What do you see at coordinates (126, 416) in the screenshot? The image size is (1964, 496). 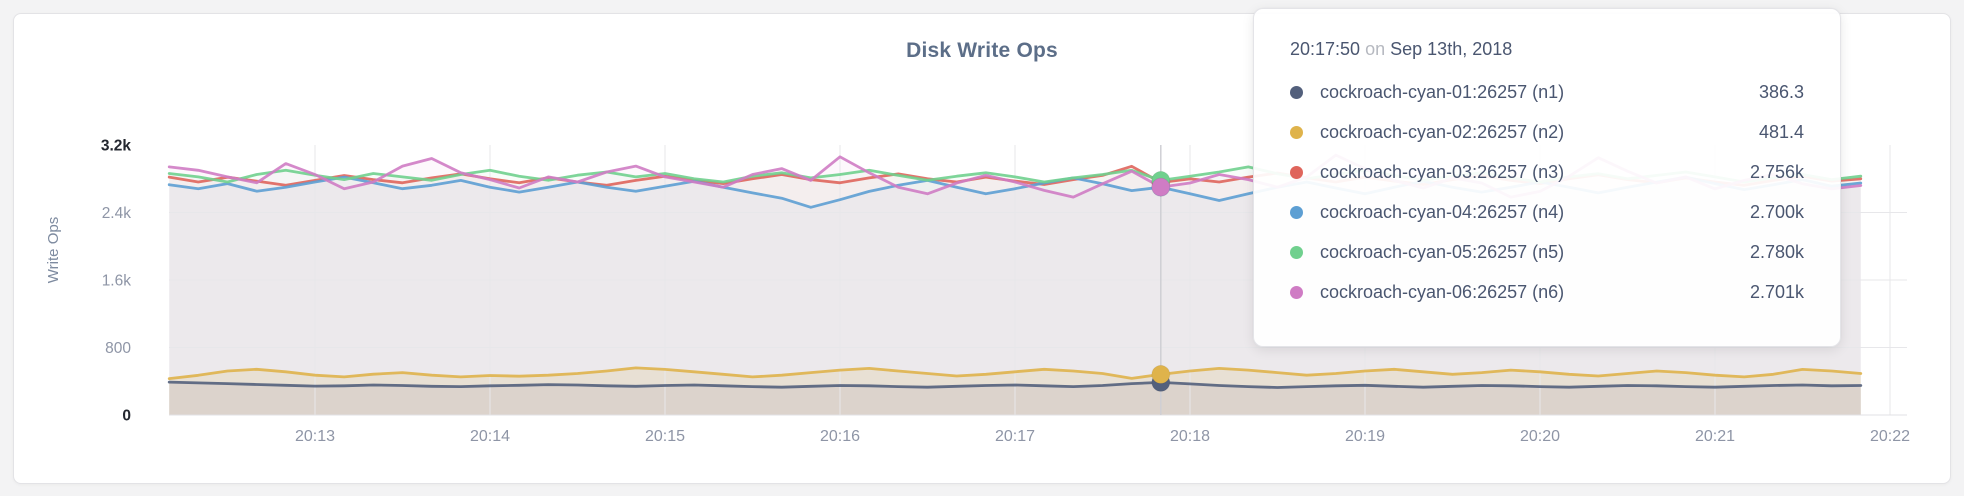 I see `y-tick-label: 0` at bounding box center [126, 416].